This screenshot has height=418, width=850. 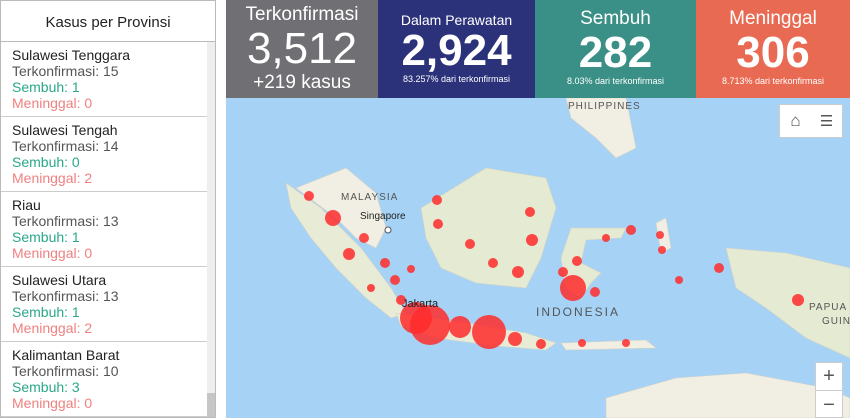 I want to click on label-jakarta: Jakarta, so click(x=420, y=304).